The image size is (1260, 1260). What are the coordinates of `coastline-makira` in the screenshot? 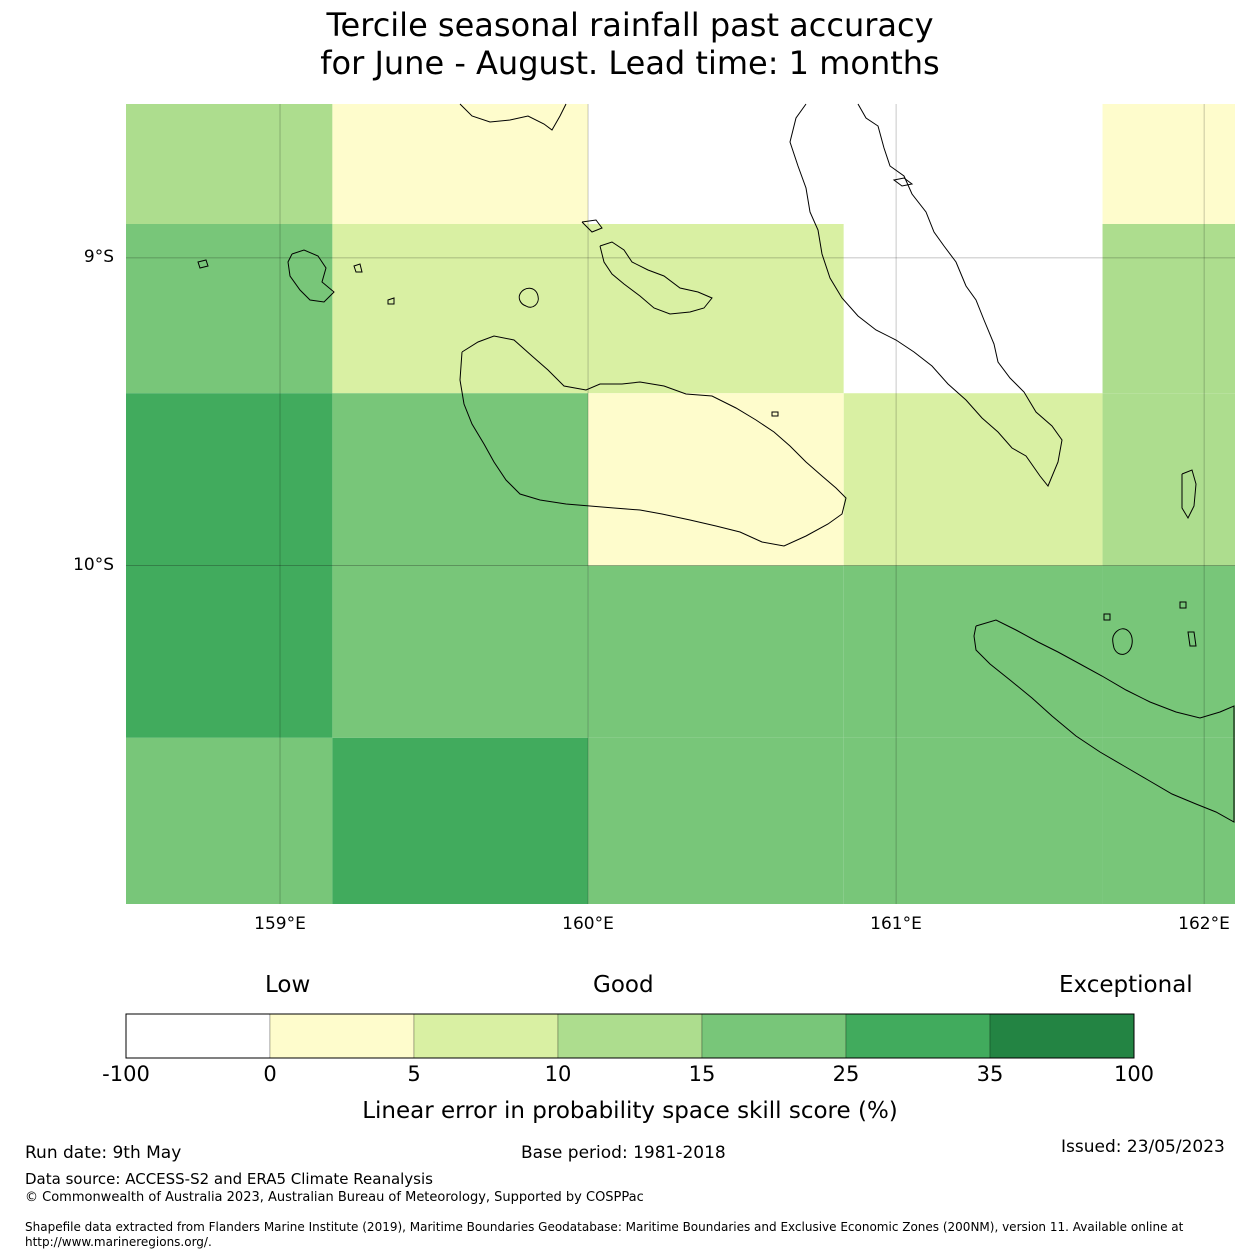 It's located at (1104, 721).